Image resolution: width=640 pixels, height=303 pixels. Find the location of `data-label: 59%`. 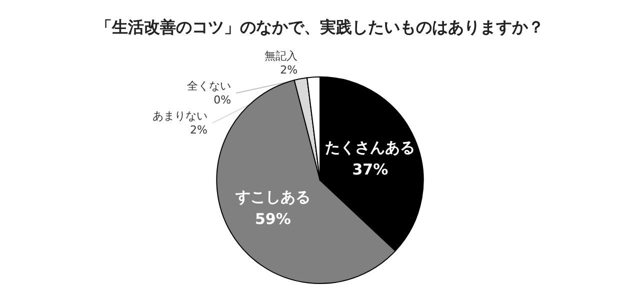

data-label: 59% is located at coordinates (273, 219).